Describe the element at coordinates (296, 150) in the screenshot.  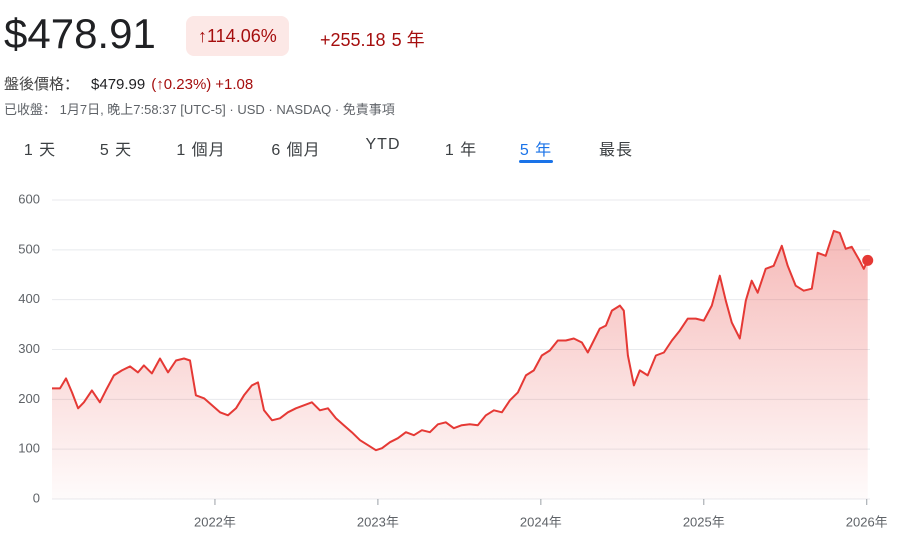
I see `tab: 6 個月` at that location.